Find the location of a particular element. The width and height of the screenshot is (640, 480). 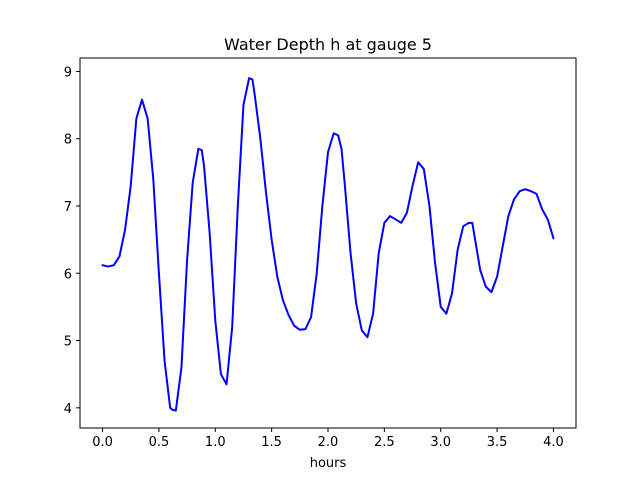

x-tick-label: 3.5 is located at coordinates (497, 442).